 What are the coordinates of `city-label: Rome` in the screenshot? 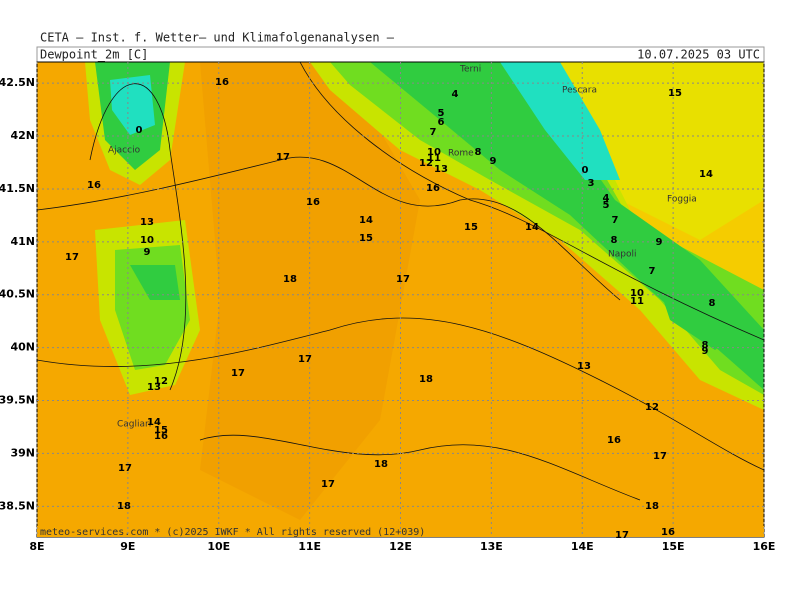 It's located at (461, 154).